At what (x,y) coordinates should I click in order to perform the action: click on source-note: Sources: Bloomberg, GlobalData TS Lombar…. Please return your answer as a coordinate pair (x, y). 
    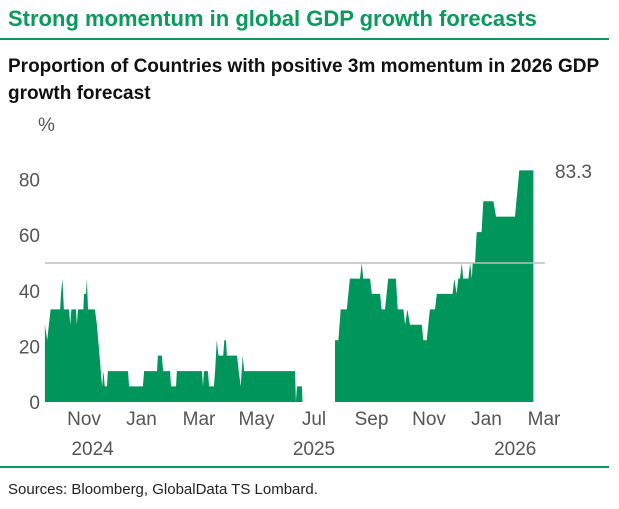
    Looking at the image, I should click on (163, 489).